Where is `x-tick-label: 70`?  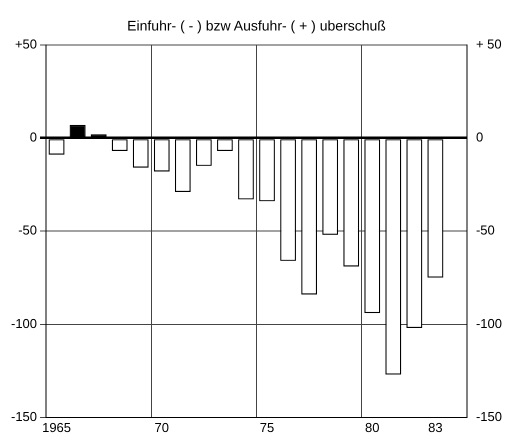 x-tick-label: 70 is located at coordinates (162, 427).